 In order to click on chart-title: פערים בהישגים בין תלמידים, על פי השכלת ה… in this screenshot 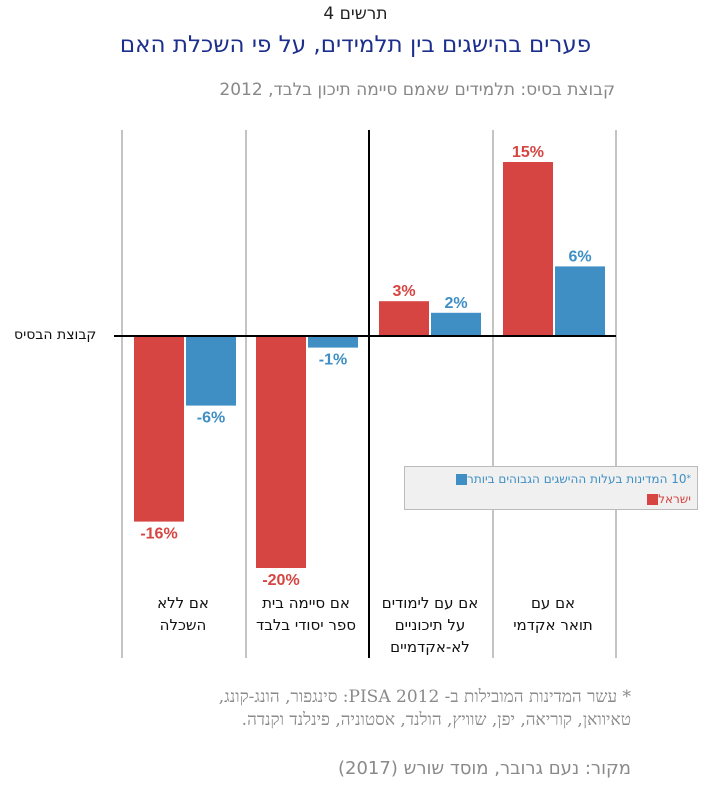, I will do `click(355, 45)`.